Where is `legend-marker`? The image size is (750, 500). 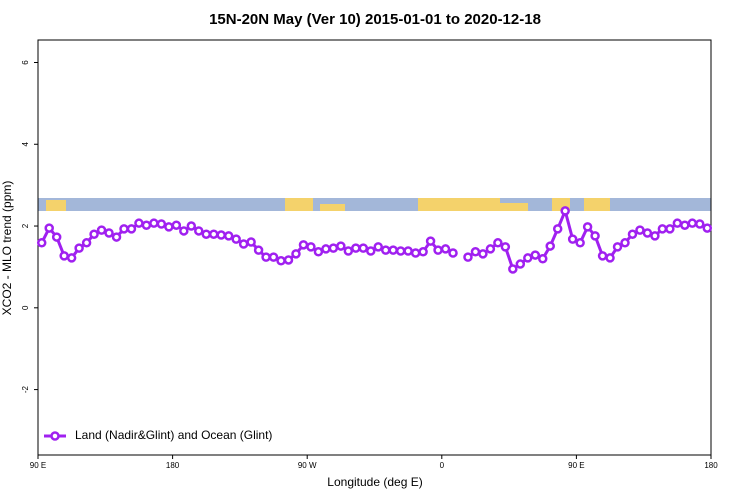
legend-marker is located at coordinates (55, 436).